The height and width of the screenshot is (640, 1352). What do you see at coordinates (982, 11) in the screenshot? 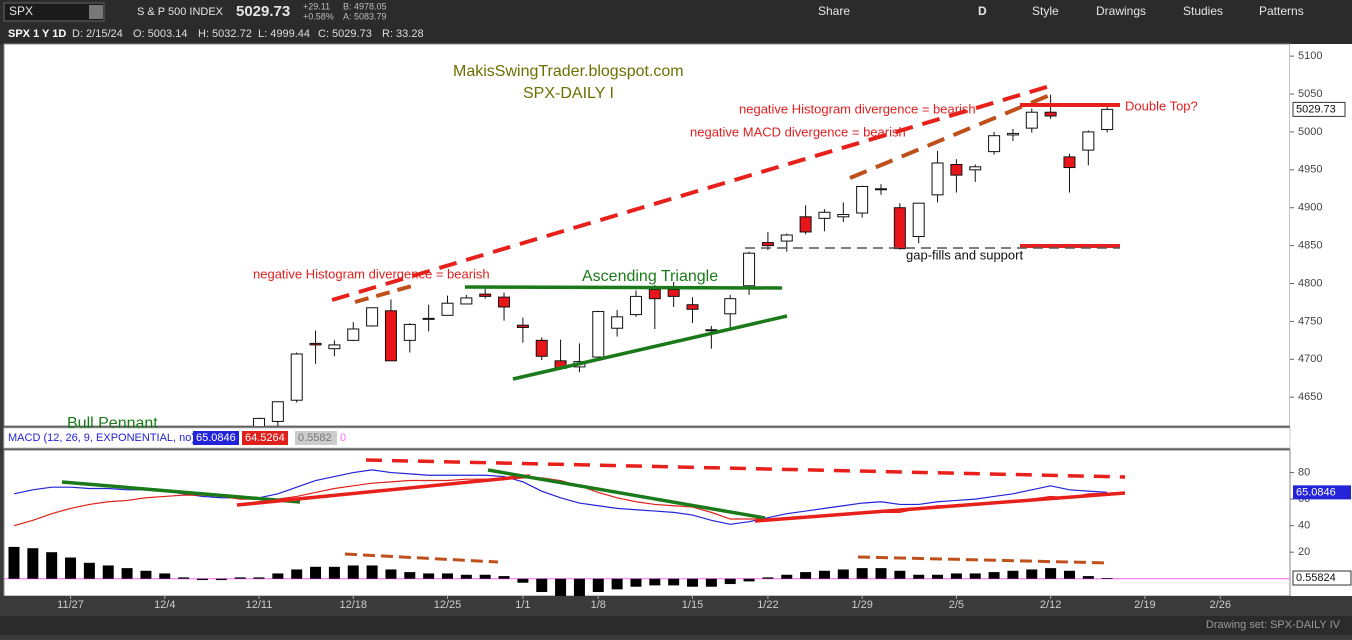
I see `period-button: D` at bounding box center [982, 11].